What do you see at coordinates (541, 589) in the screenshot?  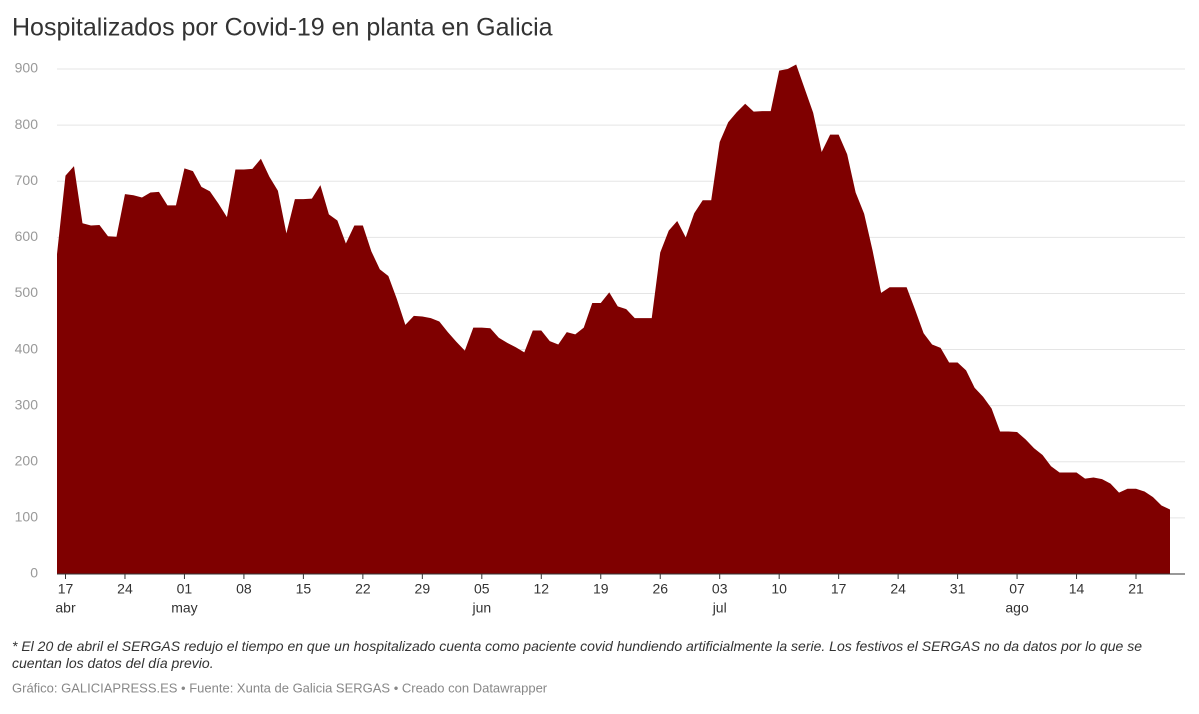 I see `x-tick-label: 12` at bounding box center [541, 589].